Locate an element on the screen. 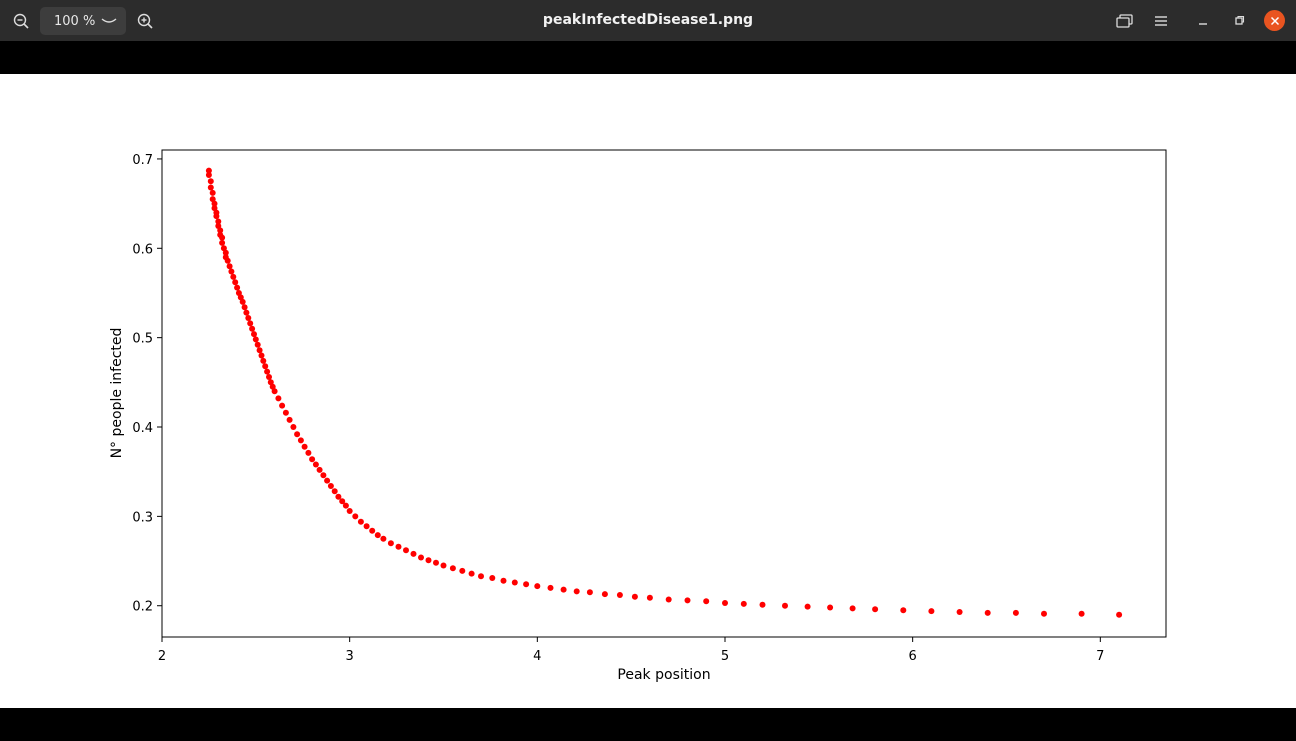  x-tick-label: 2 is located at coordinates (162, 656).